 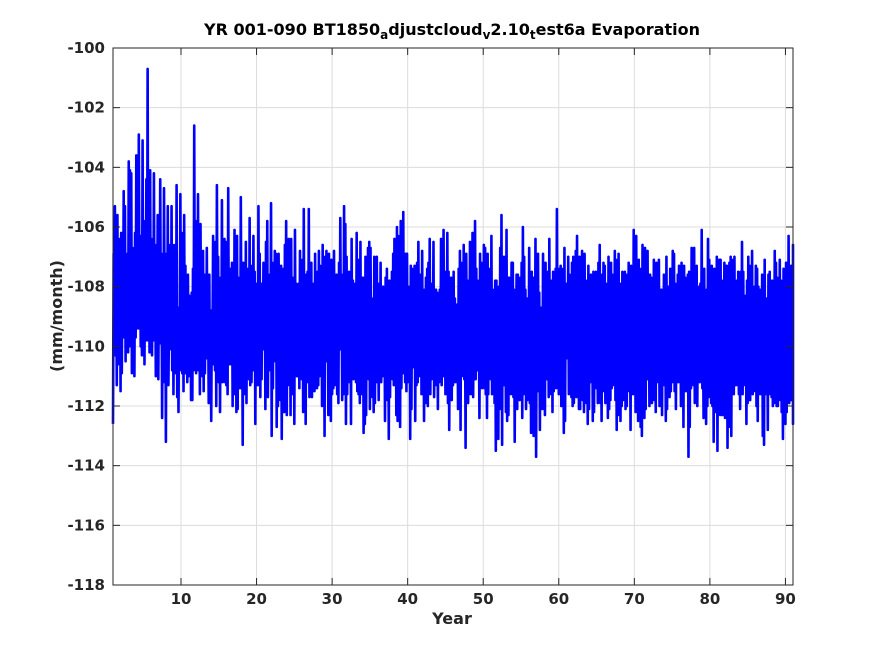 I want to click on y-tick-label: -116, so click(x=86, y=525).